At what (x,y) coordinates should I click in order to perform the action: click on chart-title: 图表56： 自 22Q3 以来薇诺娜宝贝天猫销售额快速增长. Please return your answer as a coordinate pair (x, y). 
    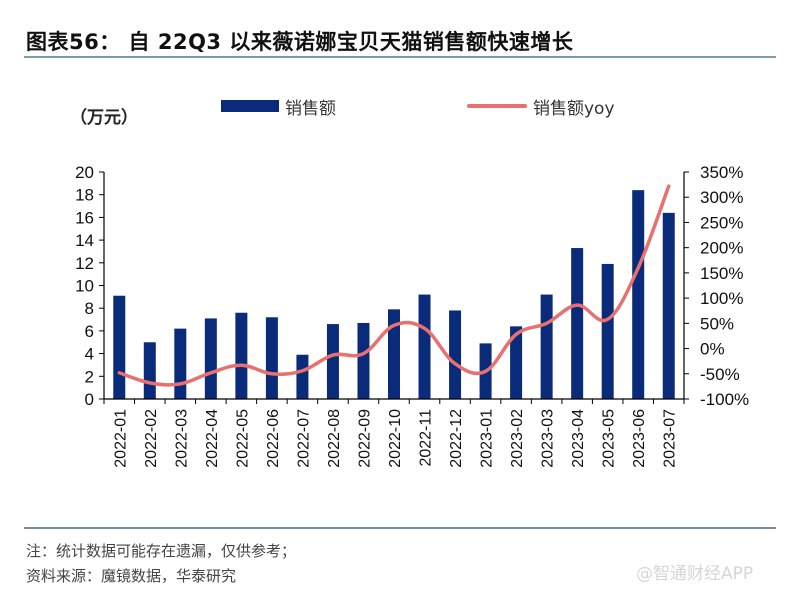
    Looking at the image, I should click on (300, 42).